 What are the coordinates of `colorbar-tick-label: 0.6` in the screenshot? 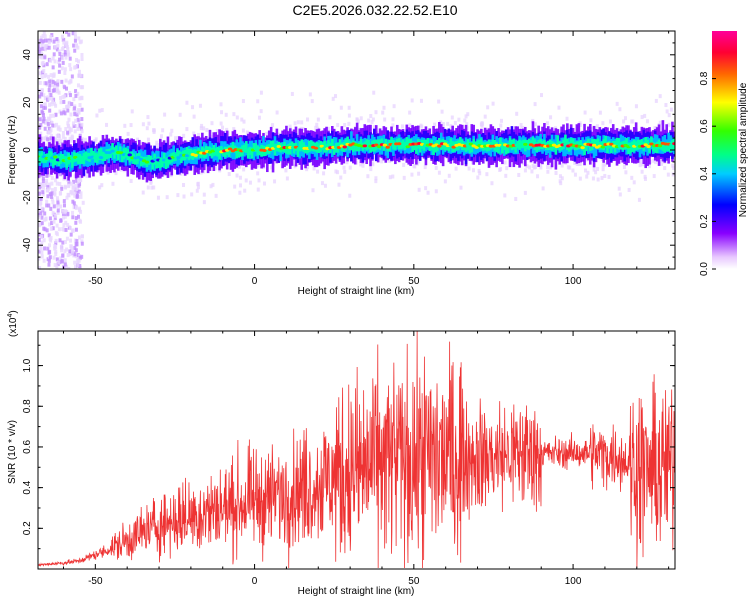 It's located at (704, 126).